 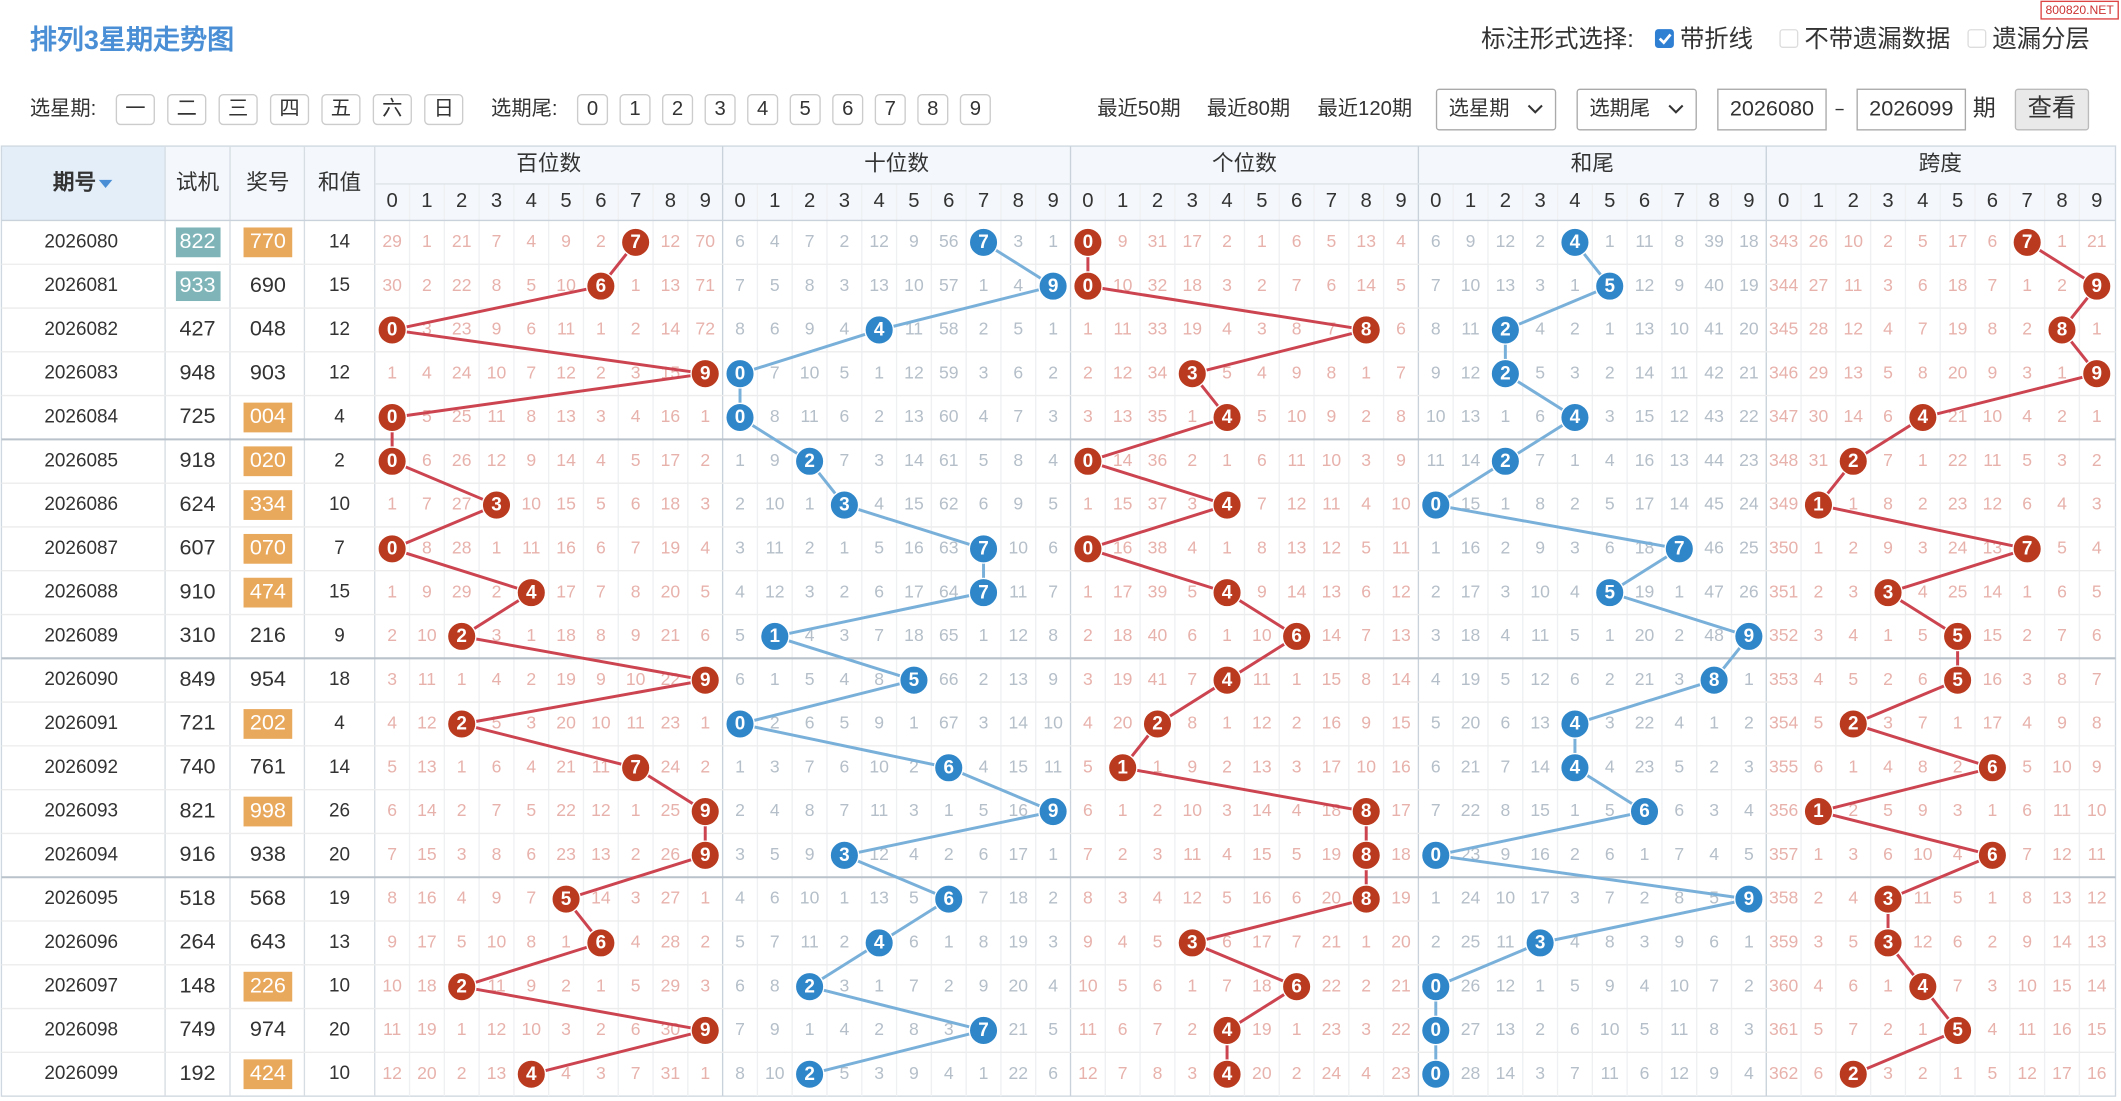 I want to click on trial-number: 821, so click(x=198, y=809).